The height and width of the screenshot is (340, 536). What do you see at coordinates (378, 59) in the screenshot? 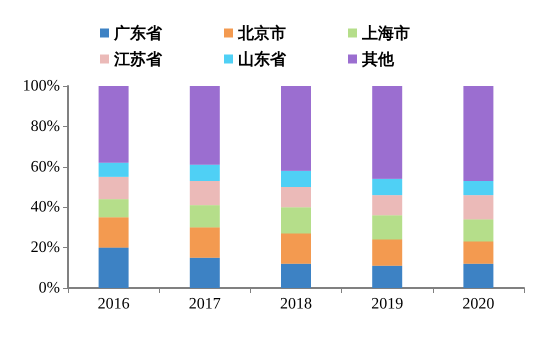
I see `legend-label: 其他` at bounding box center [378, 59].